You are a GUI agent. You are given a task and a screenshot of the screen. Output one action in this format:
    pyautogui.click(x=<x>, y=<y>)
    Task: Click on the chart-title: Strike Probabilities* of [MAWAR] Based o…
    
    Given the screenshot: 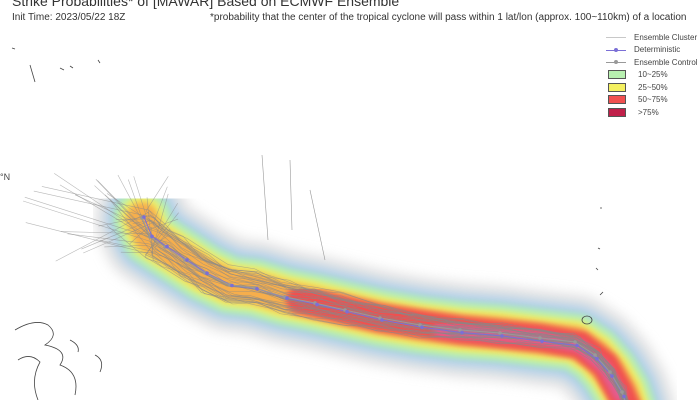 What is the action you would take?
    pyautogui.click(x=206, y=4)
    